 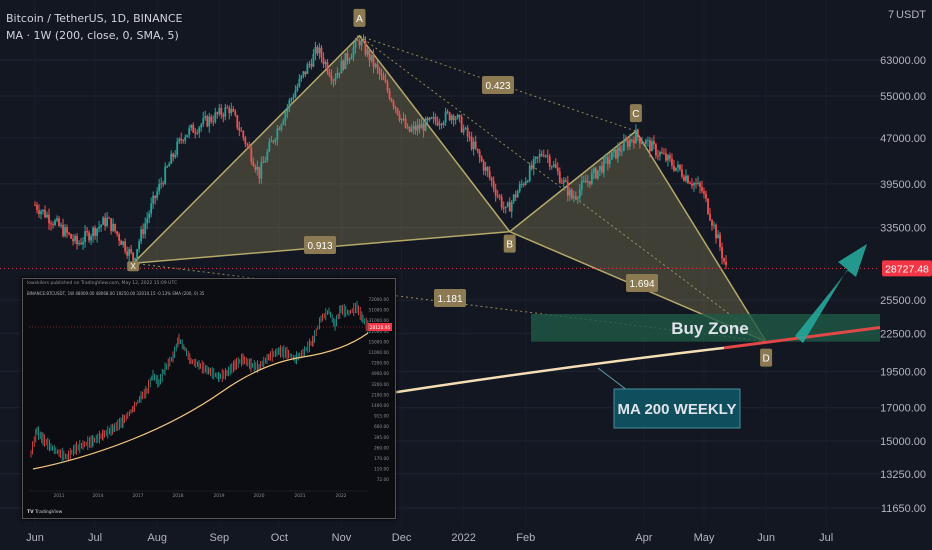 What do you see at coordinates (903, 442) in the screenshot?
I see `y-tick-label: 15000.00` at bounding box center [903, 442].